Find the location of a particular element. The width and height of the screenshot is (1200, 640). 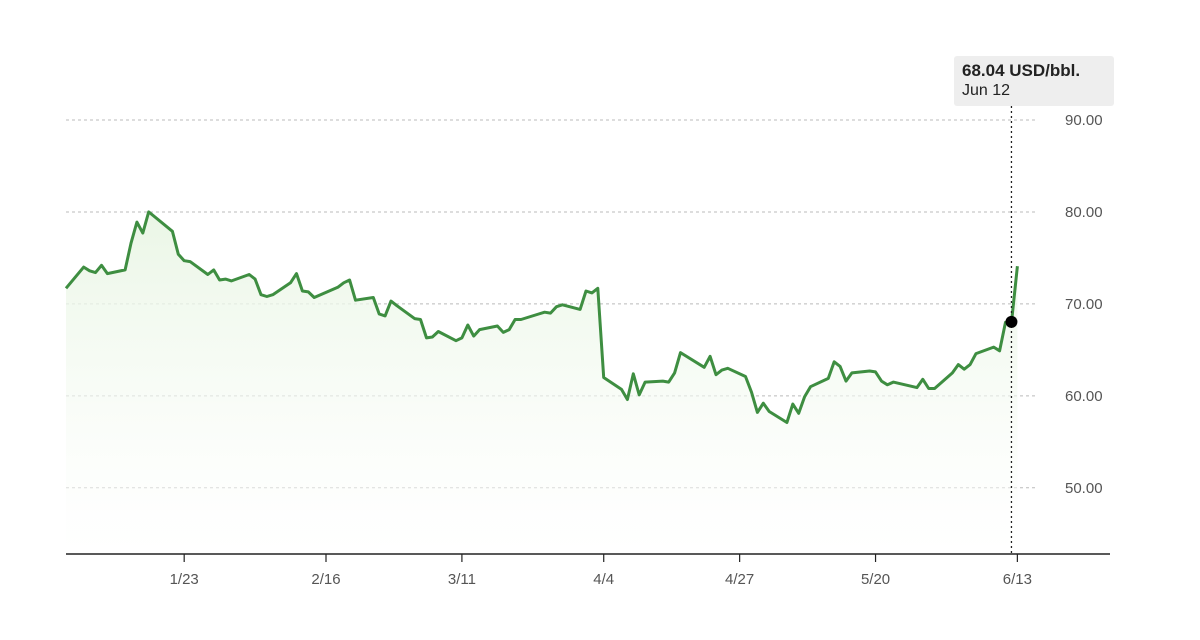

x-tick-label: 1/23 is located at coordinates (184, 579).